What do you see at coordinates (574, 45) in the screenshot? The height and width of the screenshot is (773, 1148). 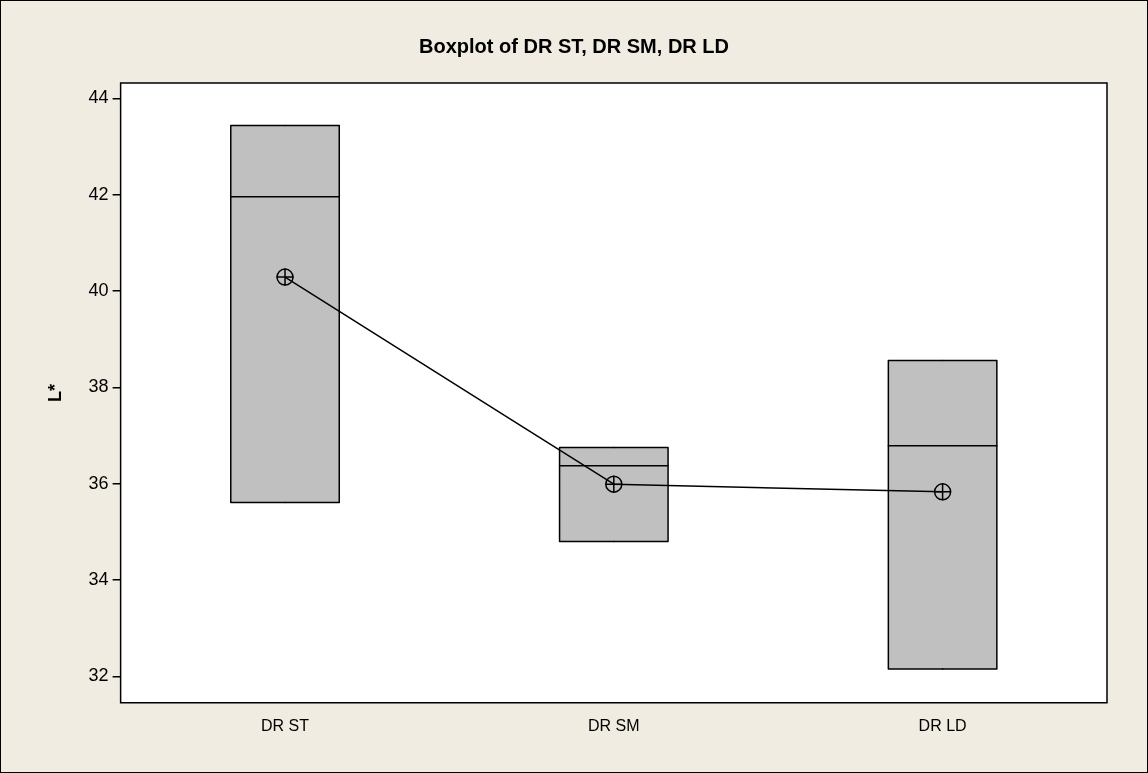 I see `chart-title: Boxplot of DR ST, DR SM, DR LD` at bounding box center [574, 45].